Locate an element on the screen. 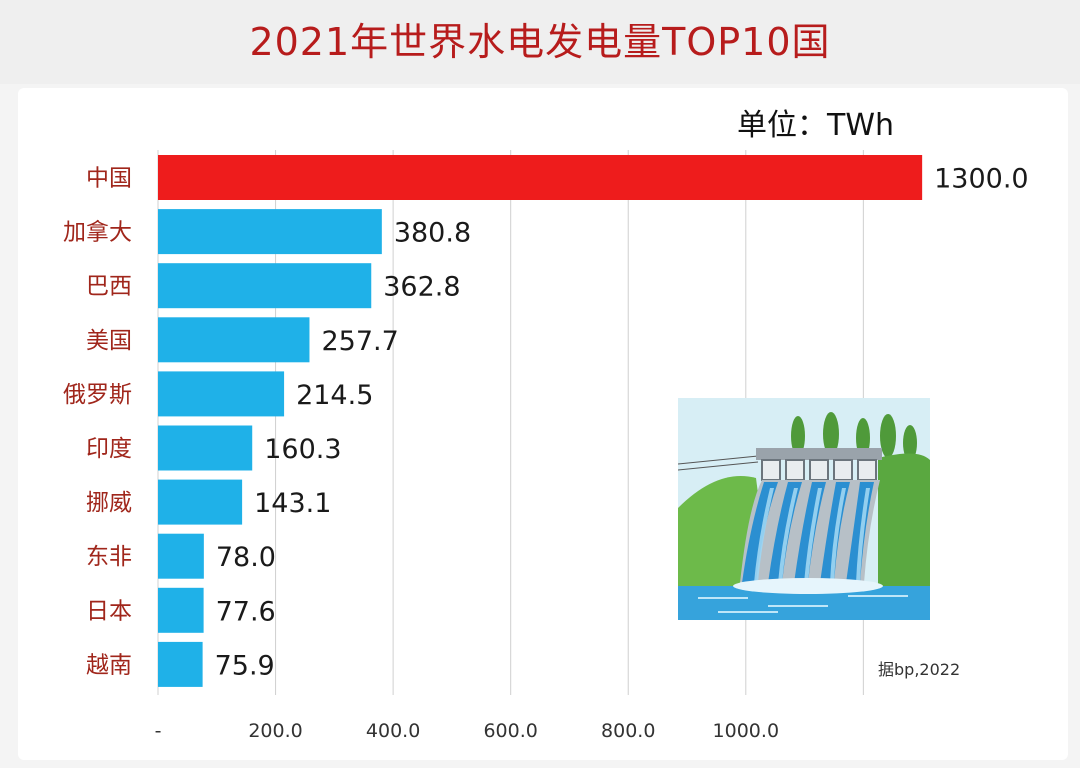  data-label: 143.1 is located at coordinates (292, 503).